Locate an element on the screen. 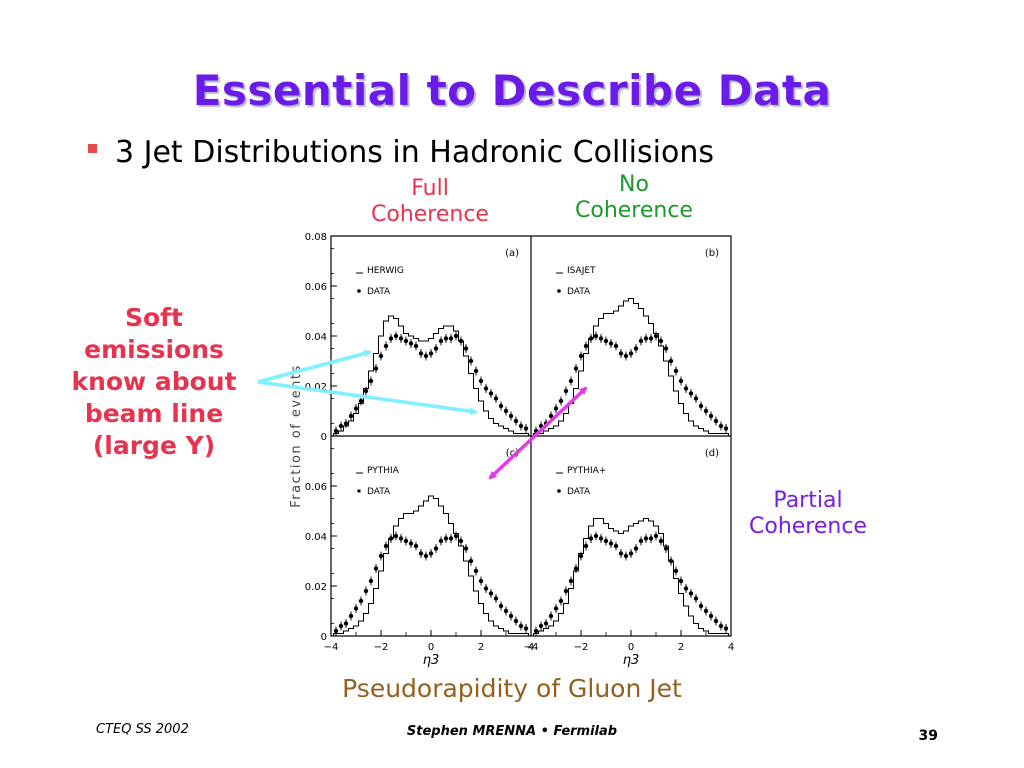 This screenshot has height=768, width=1024. x-tick-label: 0 is located at coordinates (431, 647).